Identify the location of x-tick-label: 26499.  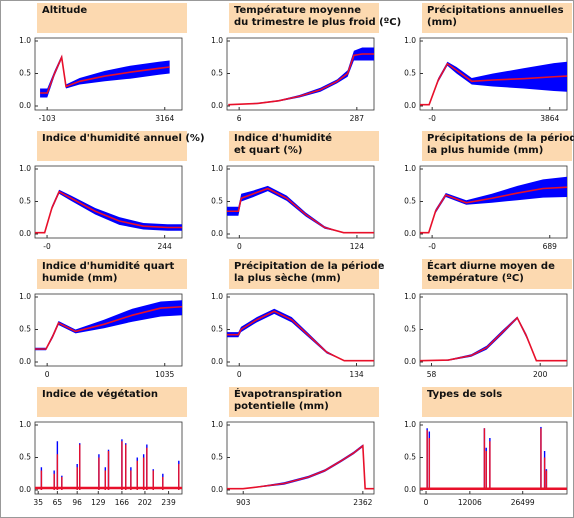
(523, 502).